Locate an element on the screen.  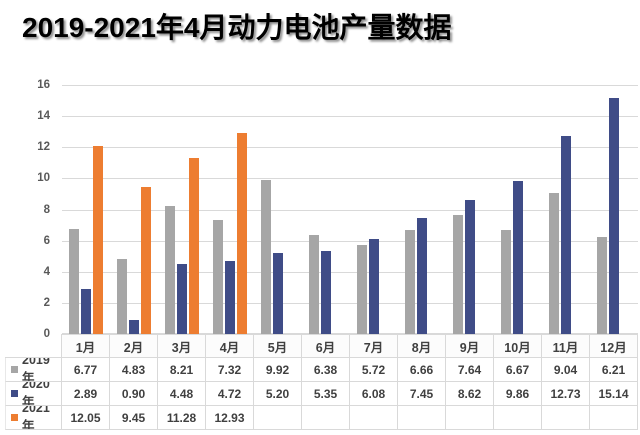
gridline-y0 is located at coordinates (350, 333).